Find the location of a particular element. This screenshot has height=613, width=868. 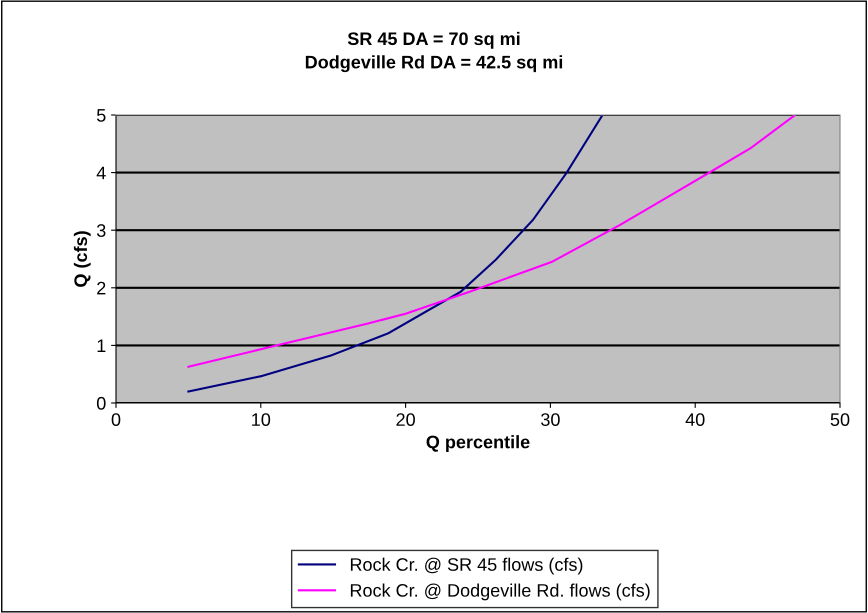

legend-label: Rock Cr. @ SR 45 flows (cfs) is located at coordinates (466, 566).